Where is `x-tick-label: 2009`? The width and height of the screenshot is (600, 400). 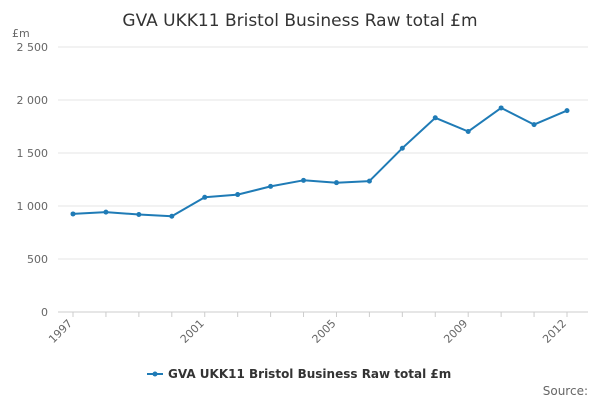 x-tick-label: 2009 is located at coordinates (455, 331).